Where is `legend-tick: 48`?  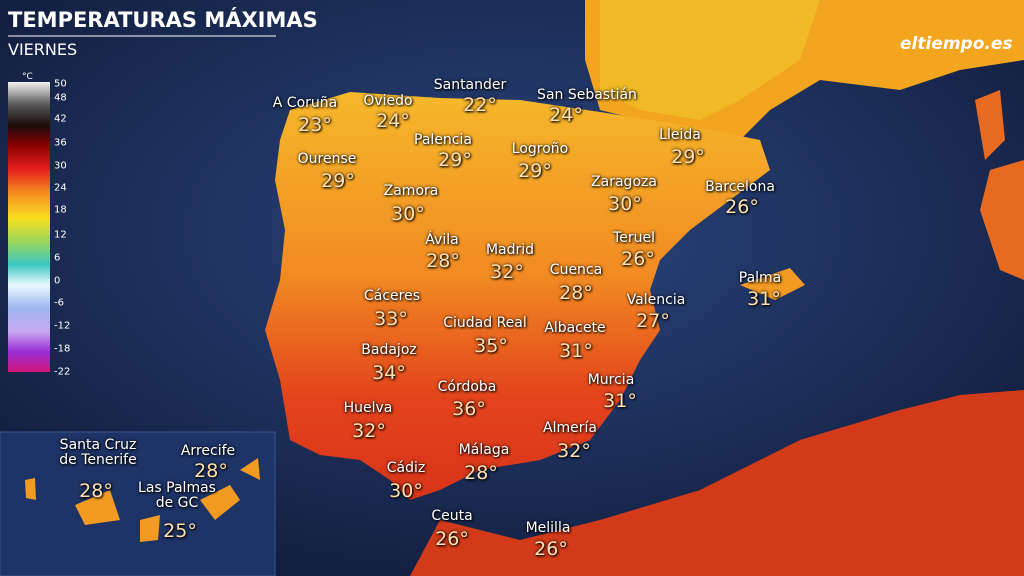 legend-tick: 48 is located at coordinates (60, 98).